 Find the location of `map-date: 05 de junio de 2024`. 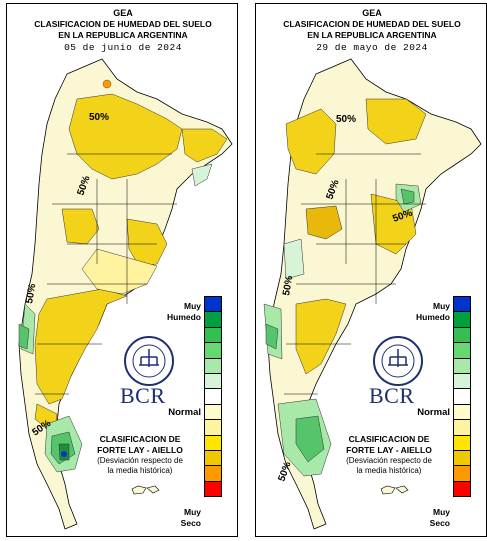

map-date: 05 de junio de 2024 is located at coordinates (123, 47).